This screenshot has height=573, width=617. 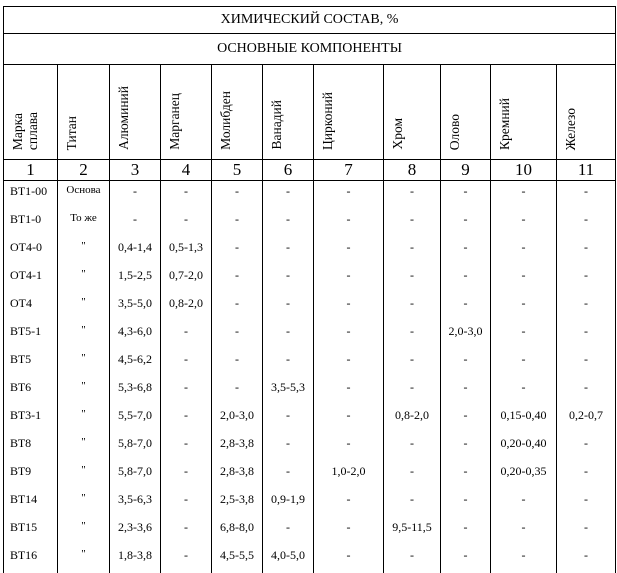 What do you see at coordinates (30, 170) in the screenshot?
I see `column-number: 1` at bounding box center [30, 170].